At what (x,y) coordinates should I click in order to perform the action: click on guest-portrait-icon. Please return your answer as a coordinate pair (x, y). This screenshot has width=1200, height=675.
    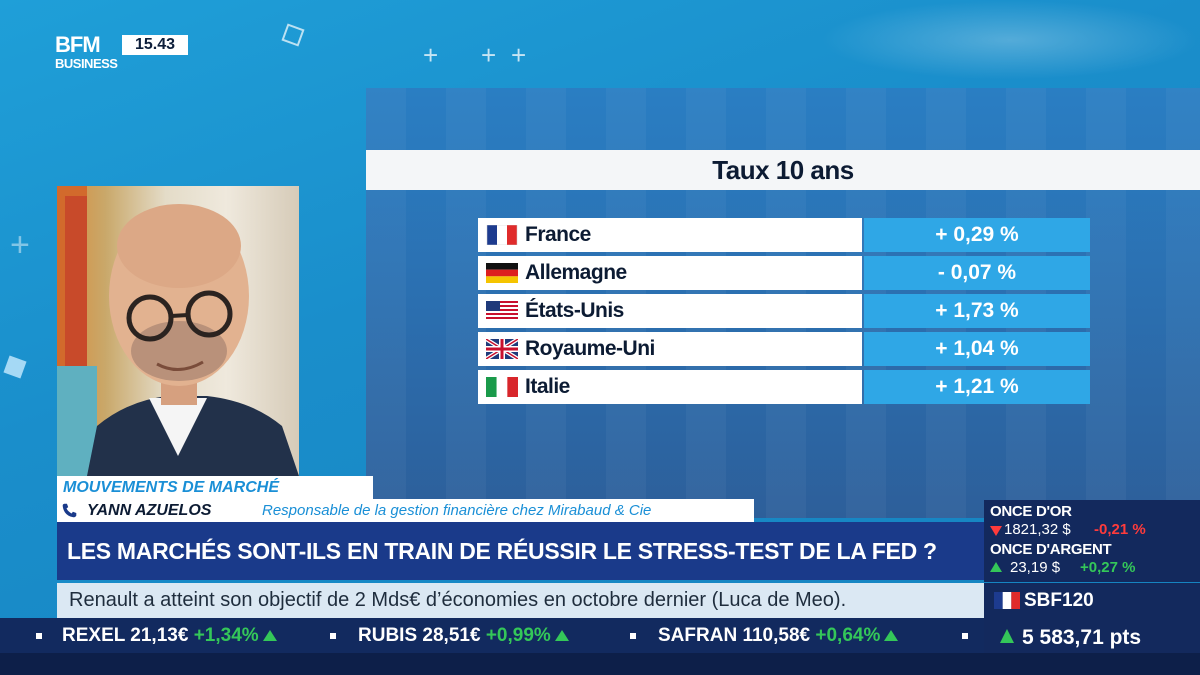
    Looking at the image, I should click on (178, 331).